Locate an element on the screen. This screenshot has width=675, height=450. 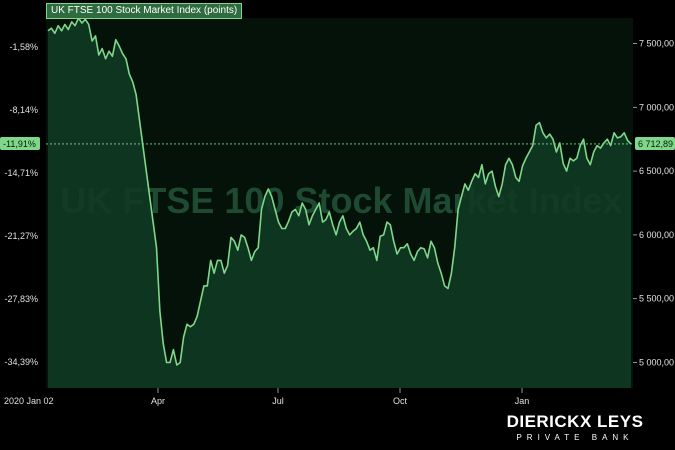
current-right-badge-label: 6 712,89 is located at coordinates (655, 144).